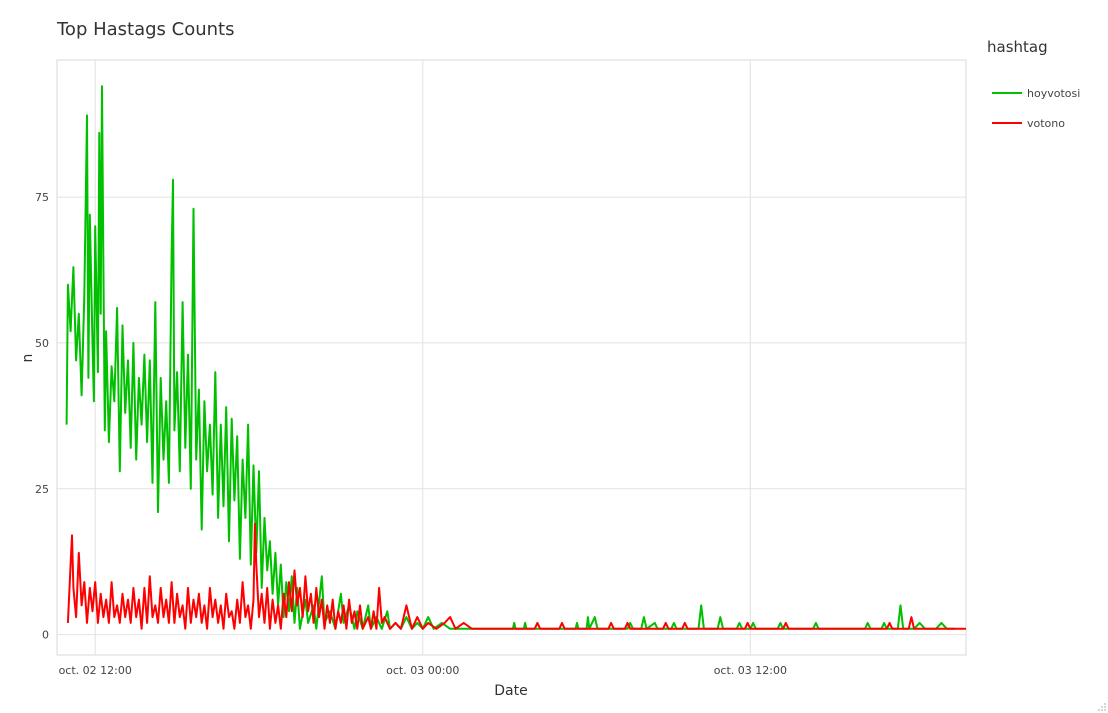 This screenshot has width=1108, height=713. I want to click on chart-title: Top Hastags Counts, so click(146, 29).